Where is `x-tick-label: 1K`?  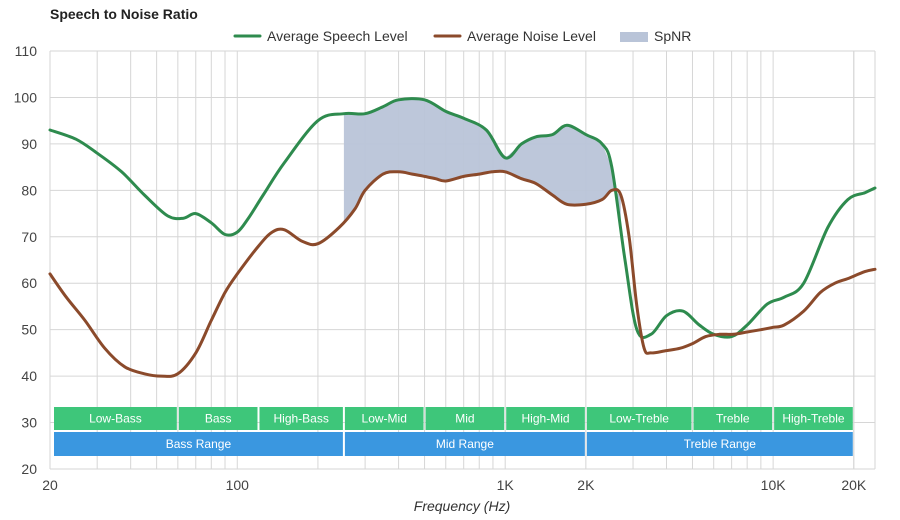
x-tick-label: 1K is located at coordinates (506, 485).